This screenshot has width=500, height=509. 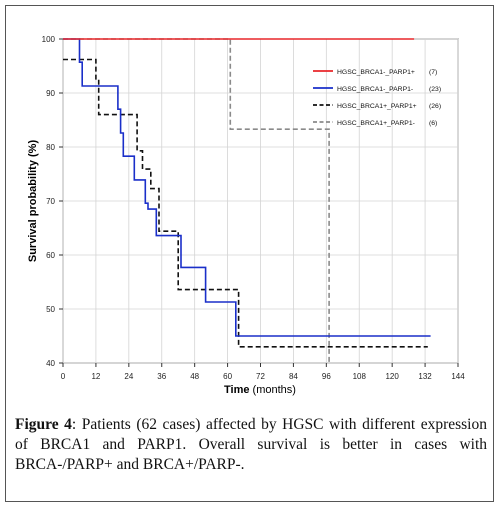 What do you see at coordinates (194, 376) in the screenshot?
I see `x-tick-label: 48` at bounding box center [194, 376].